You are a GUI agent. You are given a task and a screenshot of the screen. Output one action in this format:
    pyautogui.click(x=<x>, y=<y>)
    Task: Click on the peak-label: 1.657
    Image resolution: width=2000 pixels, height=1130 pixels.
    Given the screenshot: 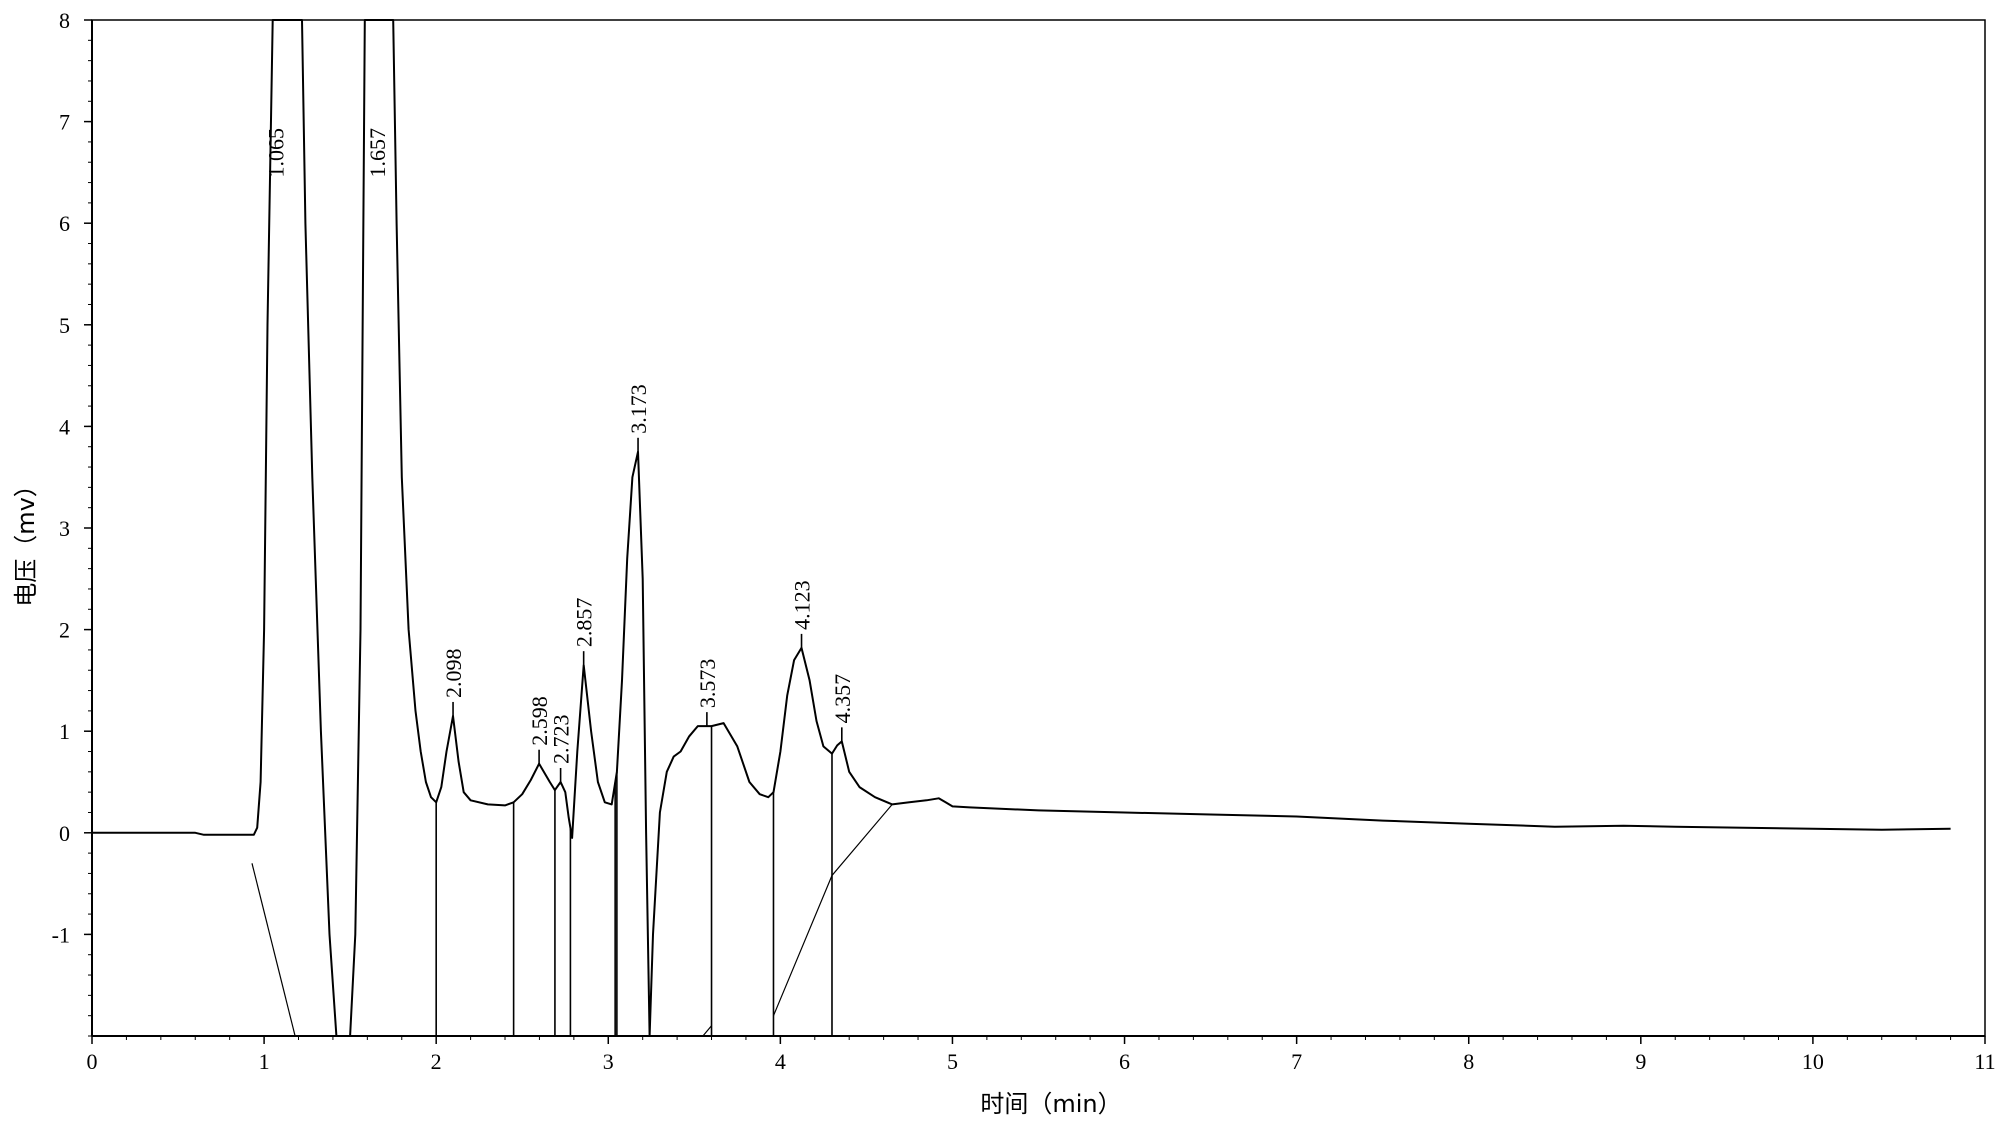 What is the action you would take?
    pyautogui.click(x=377, y=153)
    